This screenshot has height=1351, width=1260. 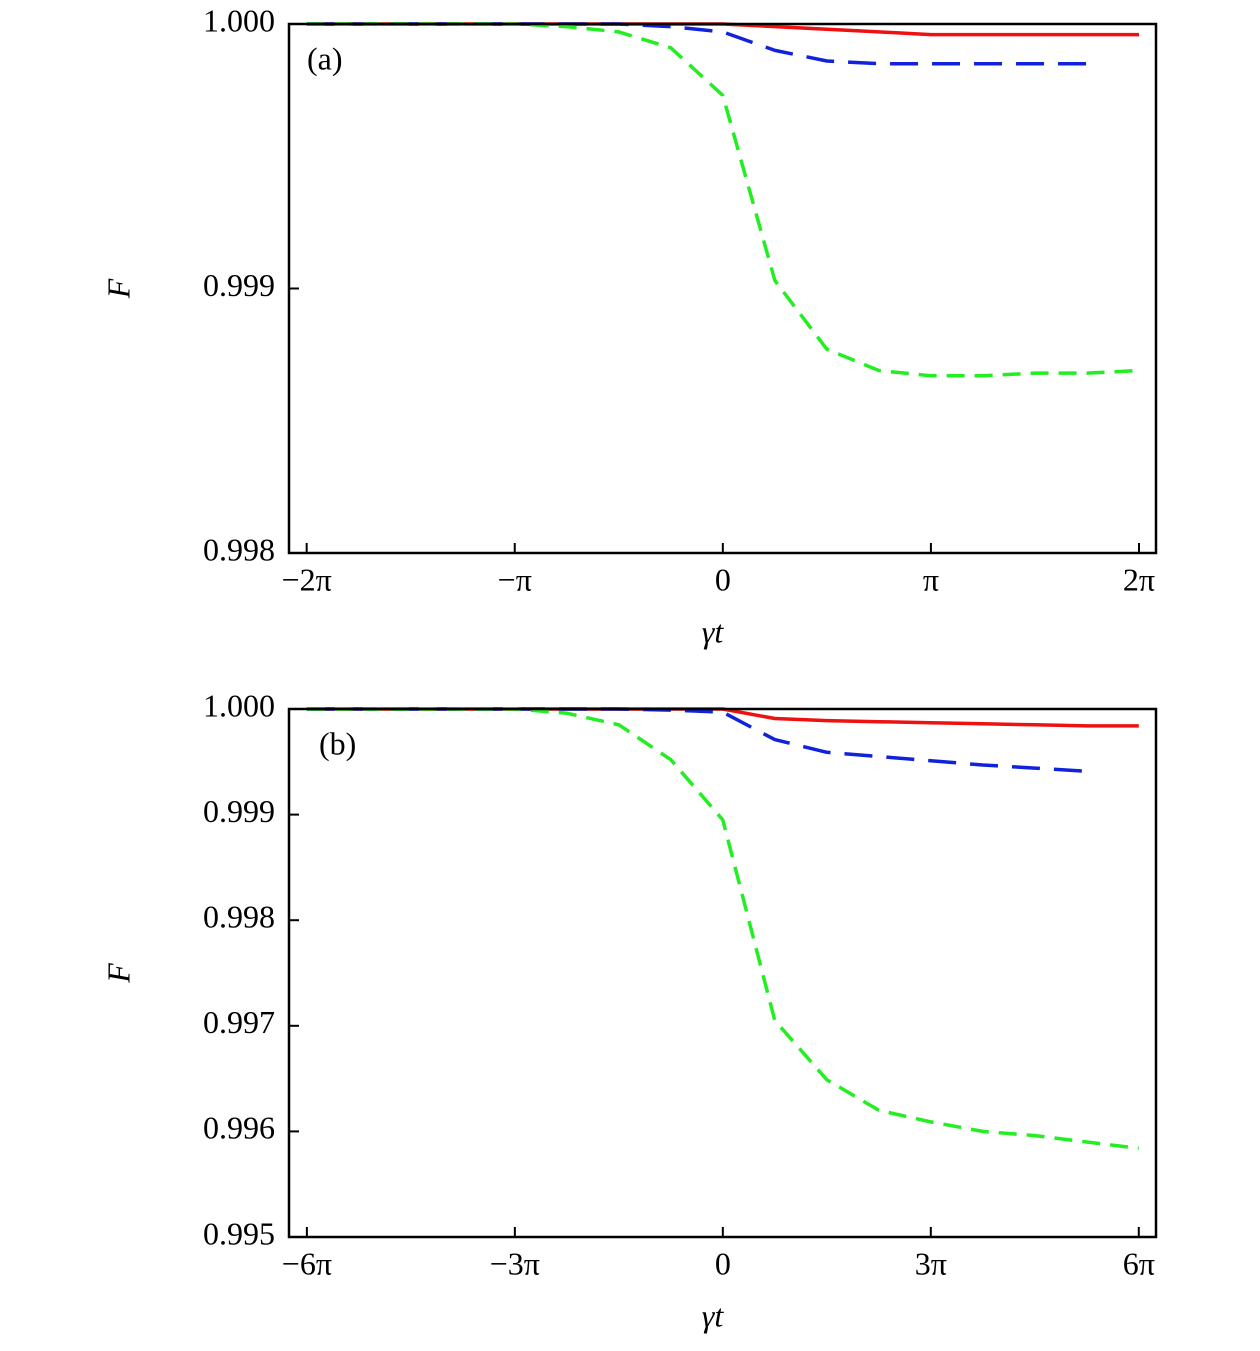 What do you see at coordinates (1139, 1263) in the screenshot?
I see `x-tick-label: 6π` at bounding box center [1139, 1263].